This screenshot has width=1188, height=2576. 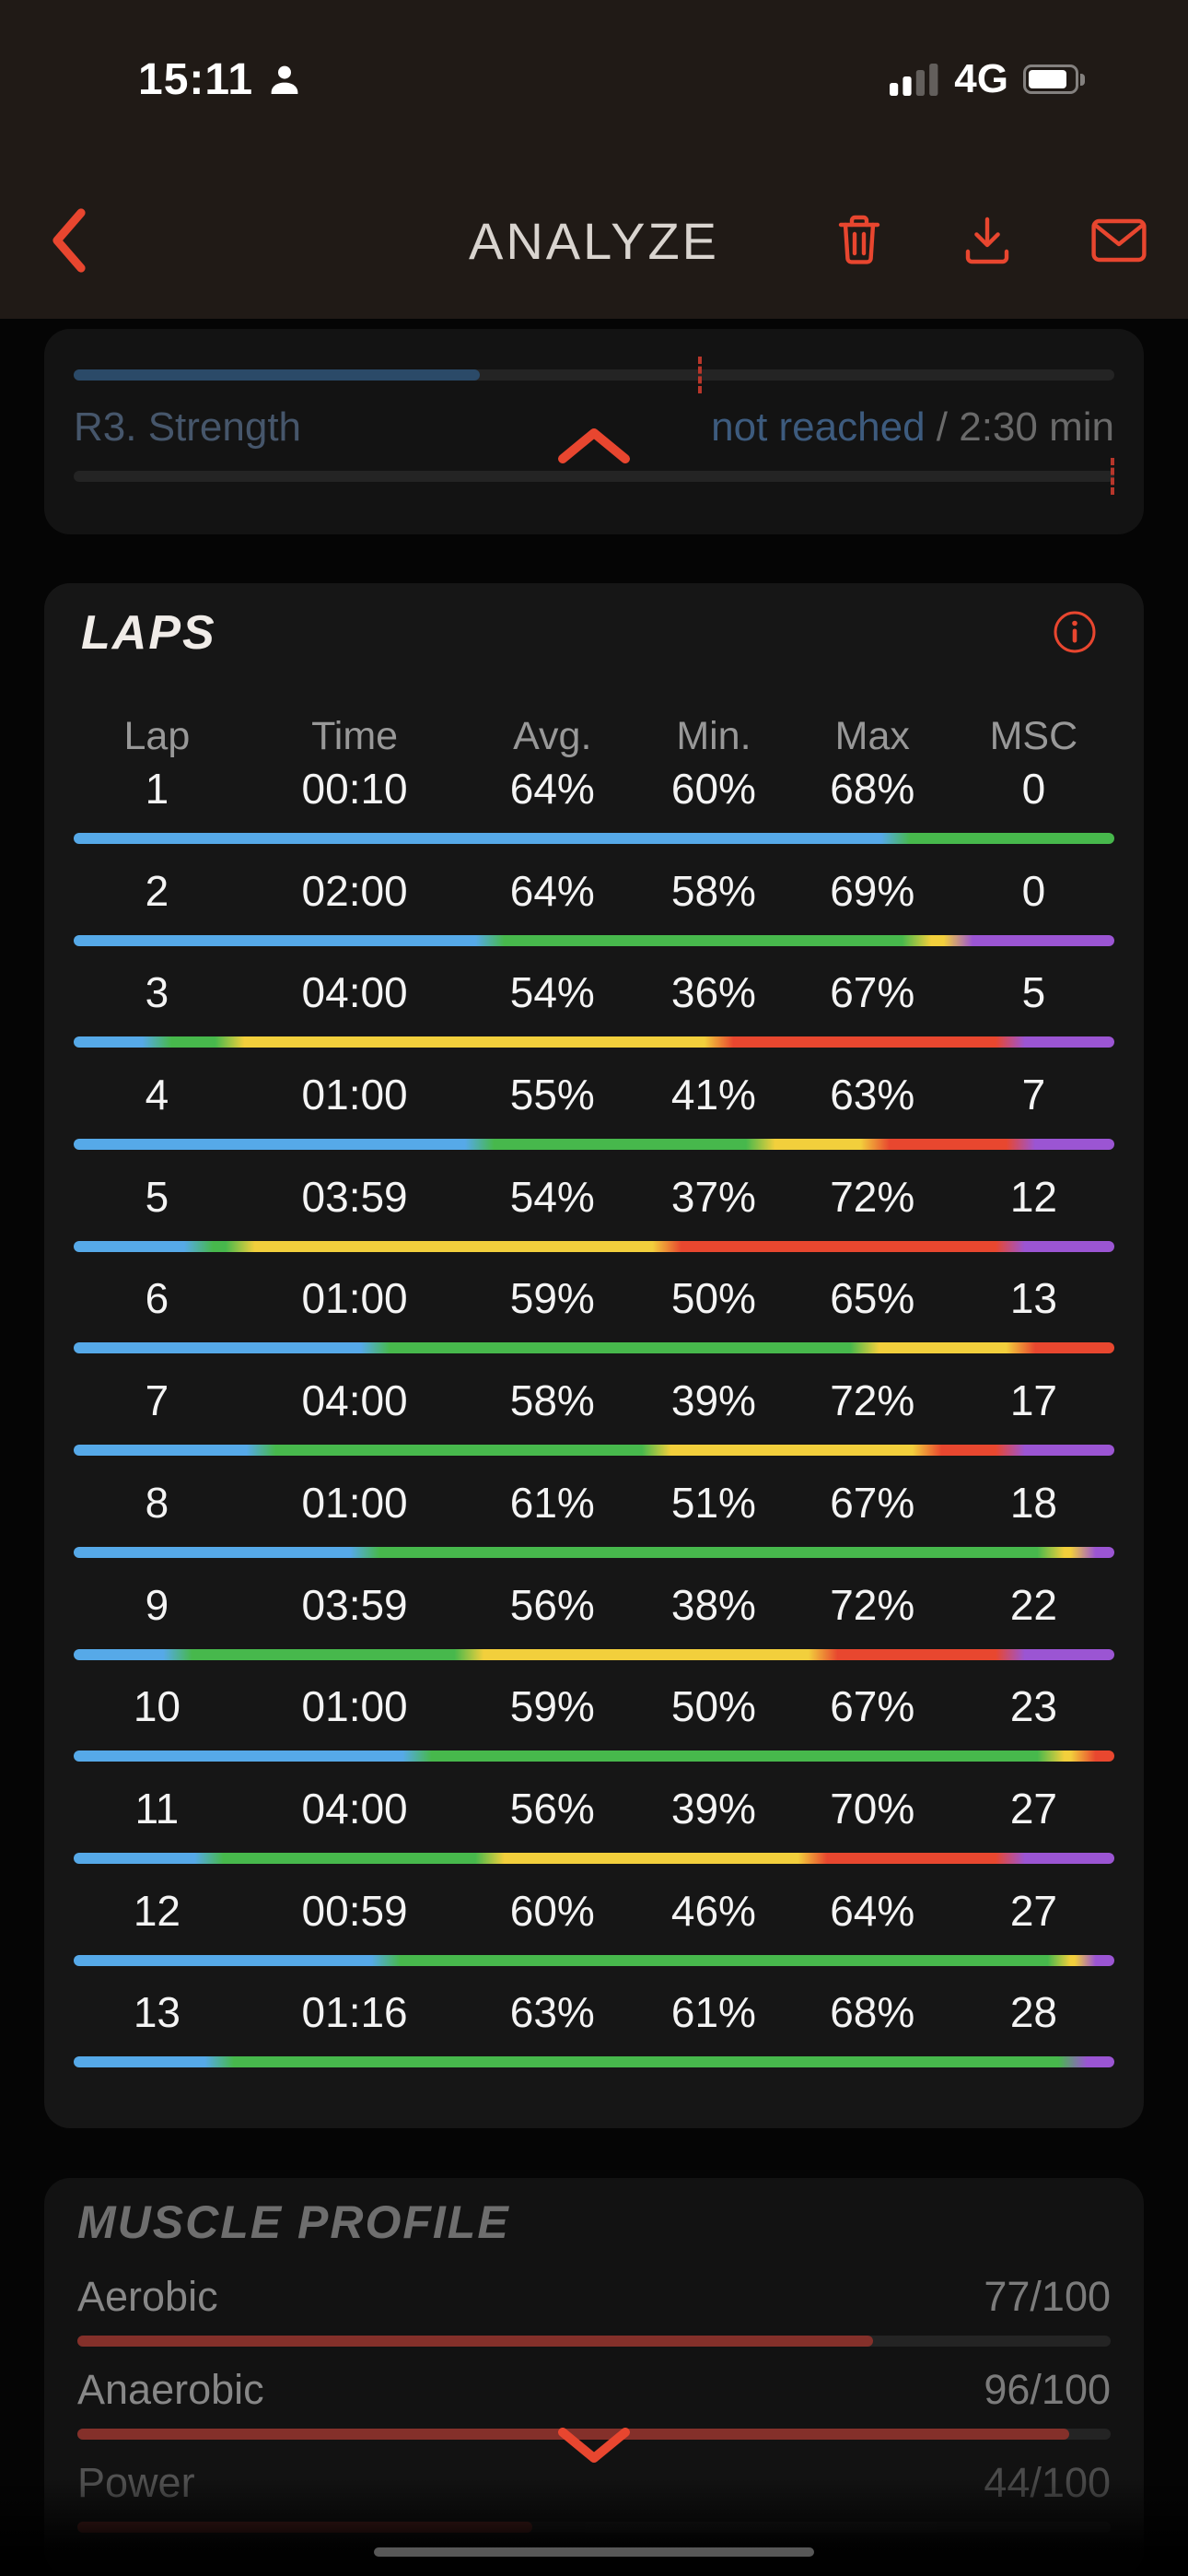 I want to click on lap-cells: 11 04:00 56% 39% 70% 27, so click(x=594, y=1808).